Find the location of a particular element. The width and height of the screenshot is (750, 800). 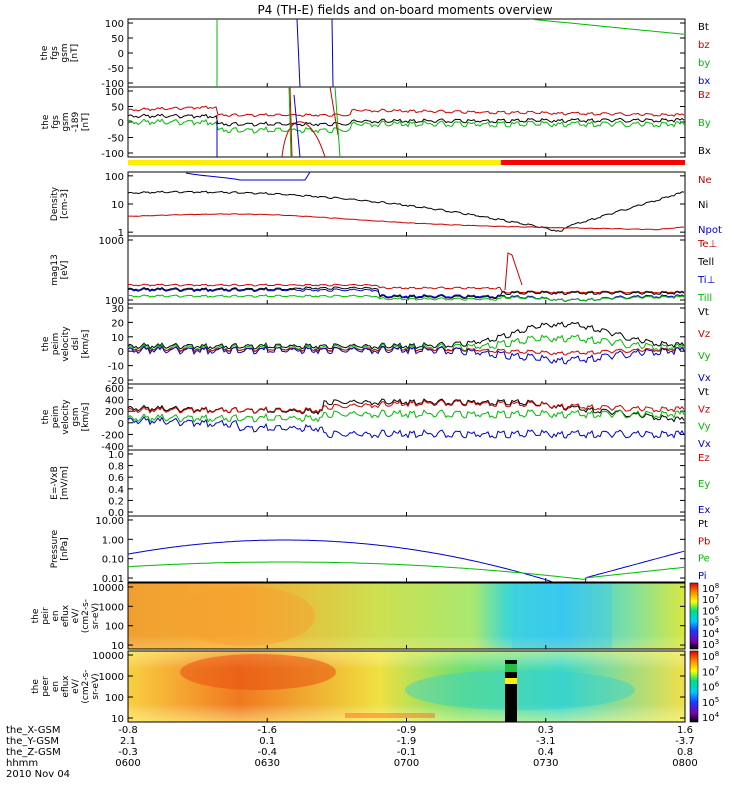

y-tick-label: 10000 is located at coordinates (108, 588).